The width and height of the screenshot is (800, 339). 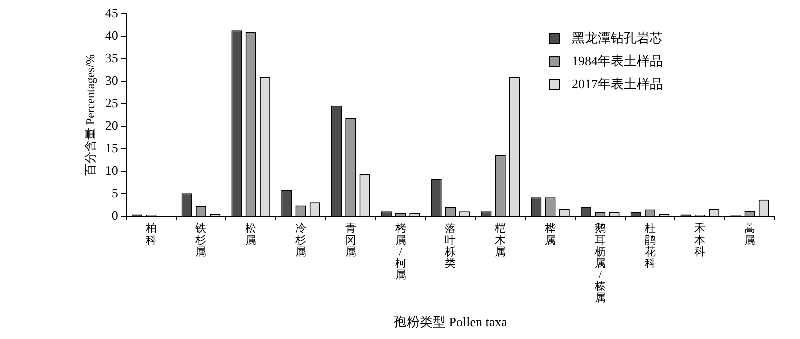 I want to click on y-axis-title: 百分含量 Percentages/%, so click(x=90, y=115).